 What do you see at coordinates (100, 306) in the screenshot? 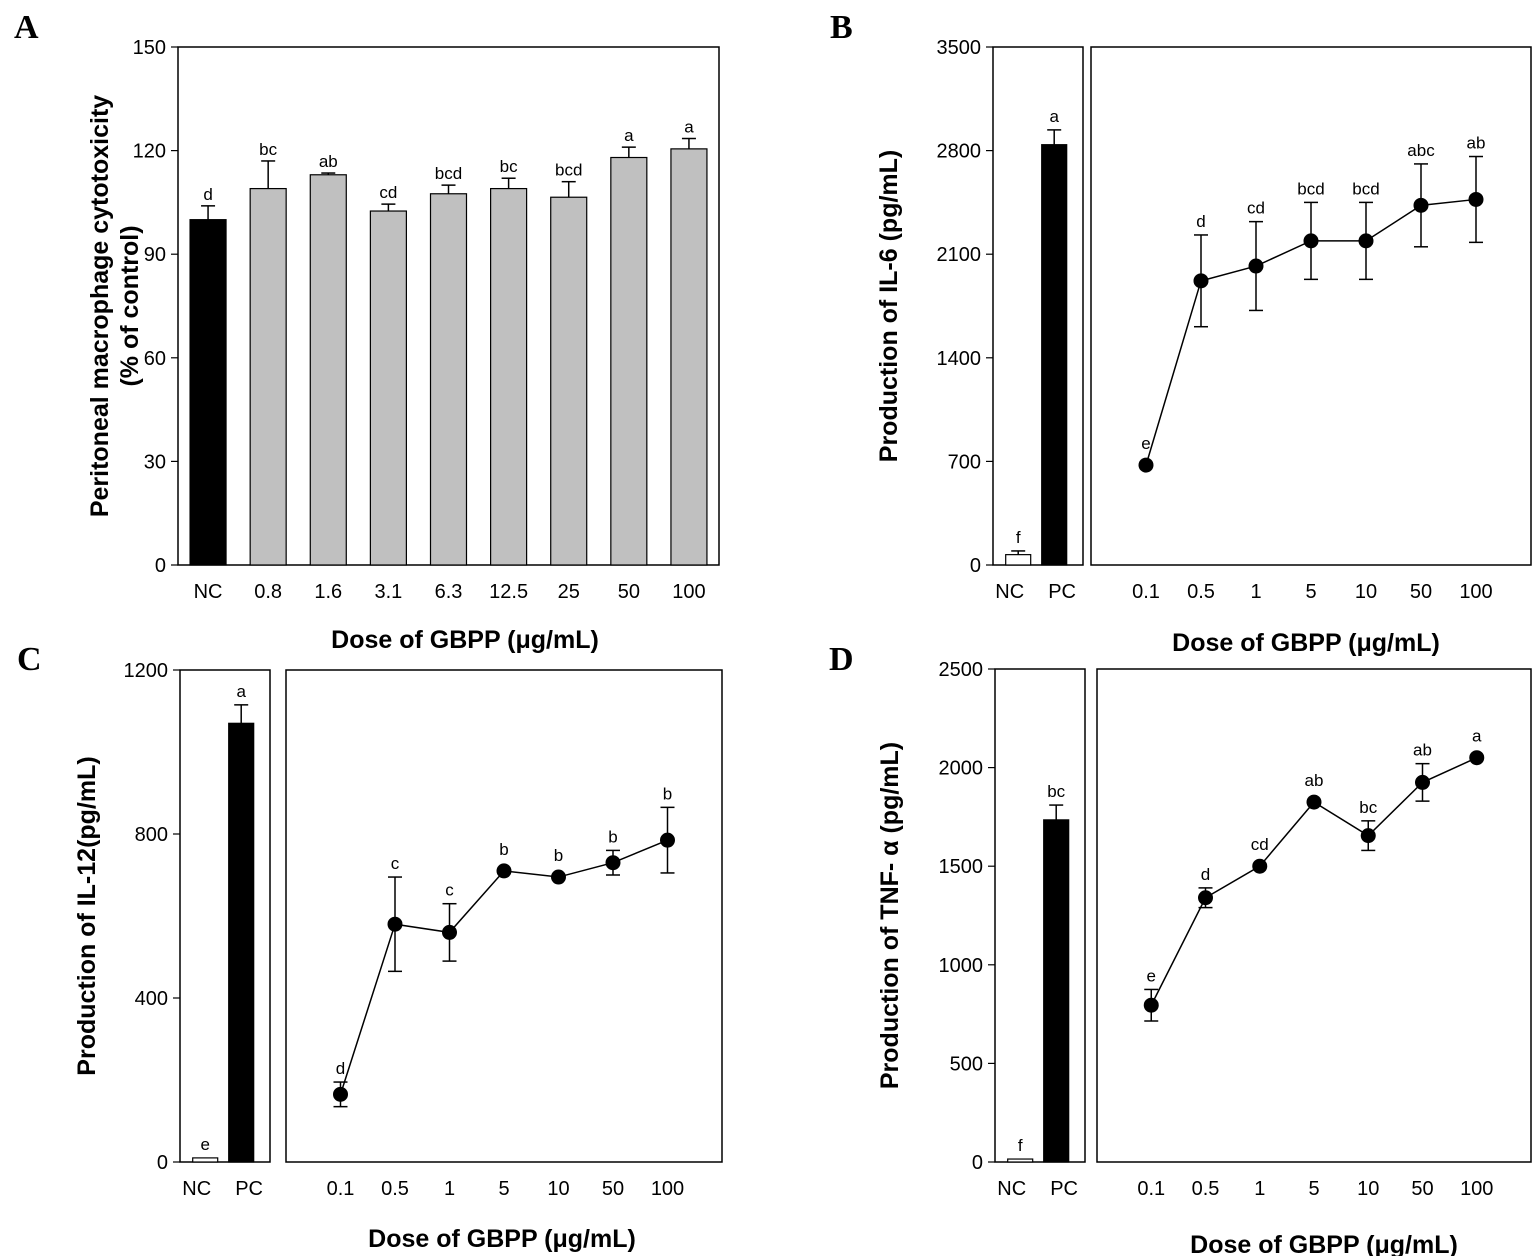
I see `panel-a-ylabel: Peritoneal macrophage cytotoxicity` at bounding box center [100, 306].